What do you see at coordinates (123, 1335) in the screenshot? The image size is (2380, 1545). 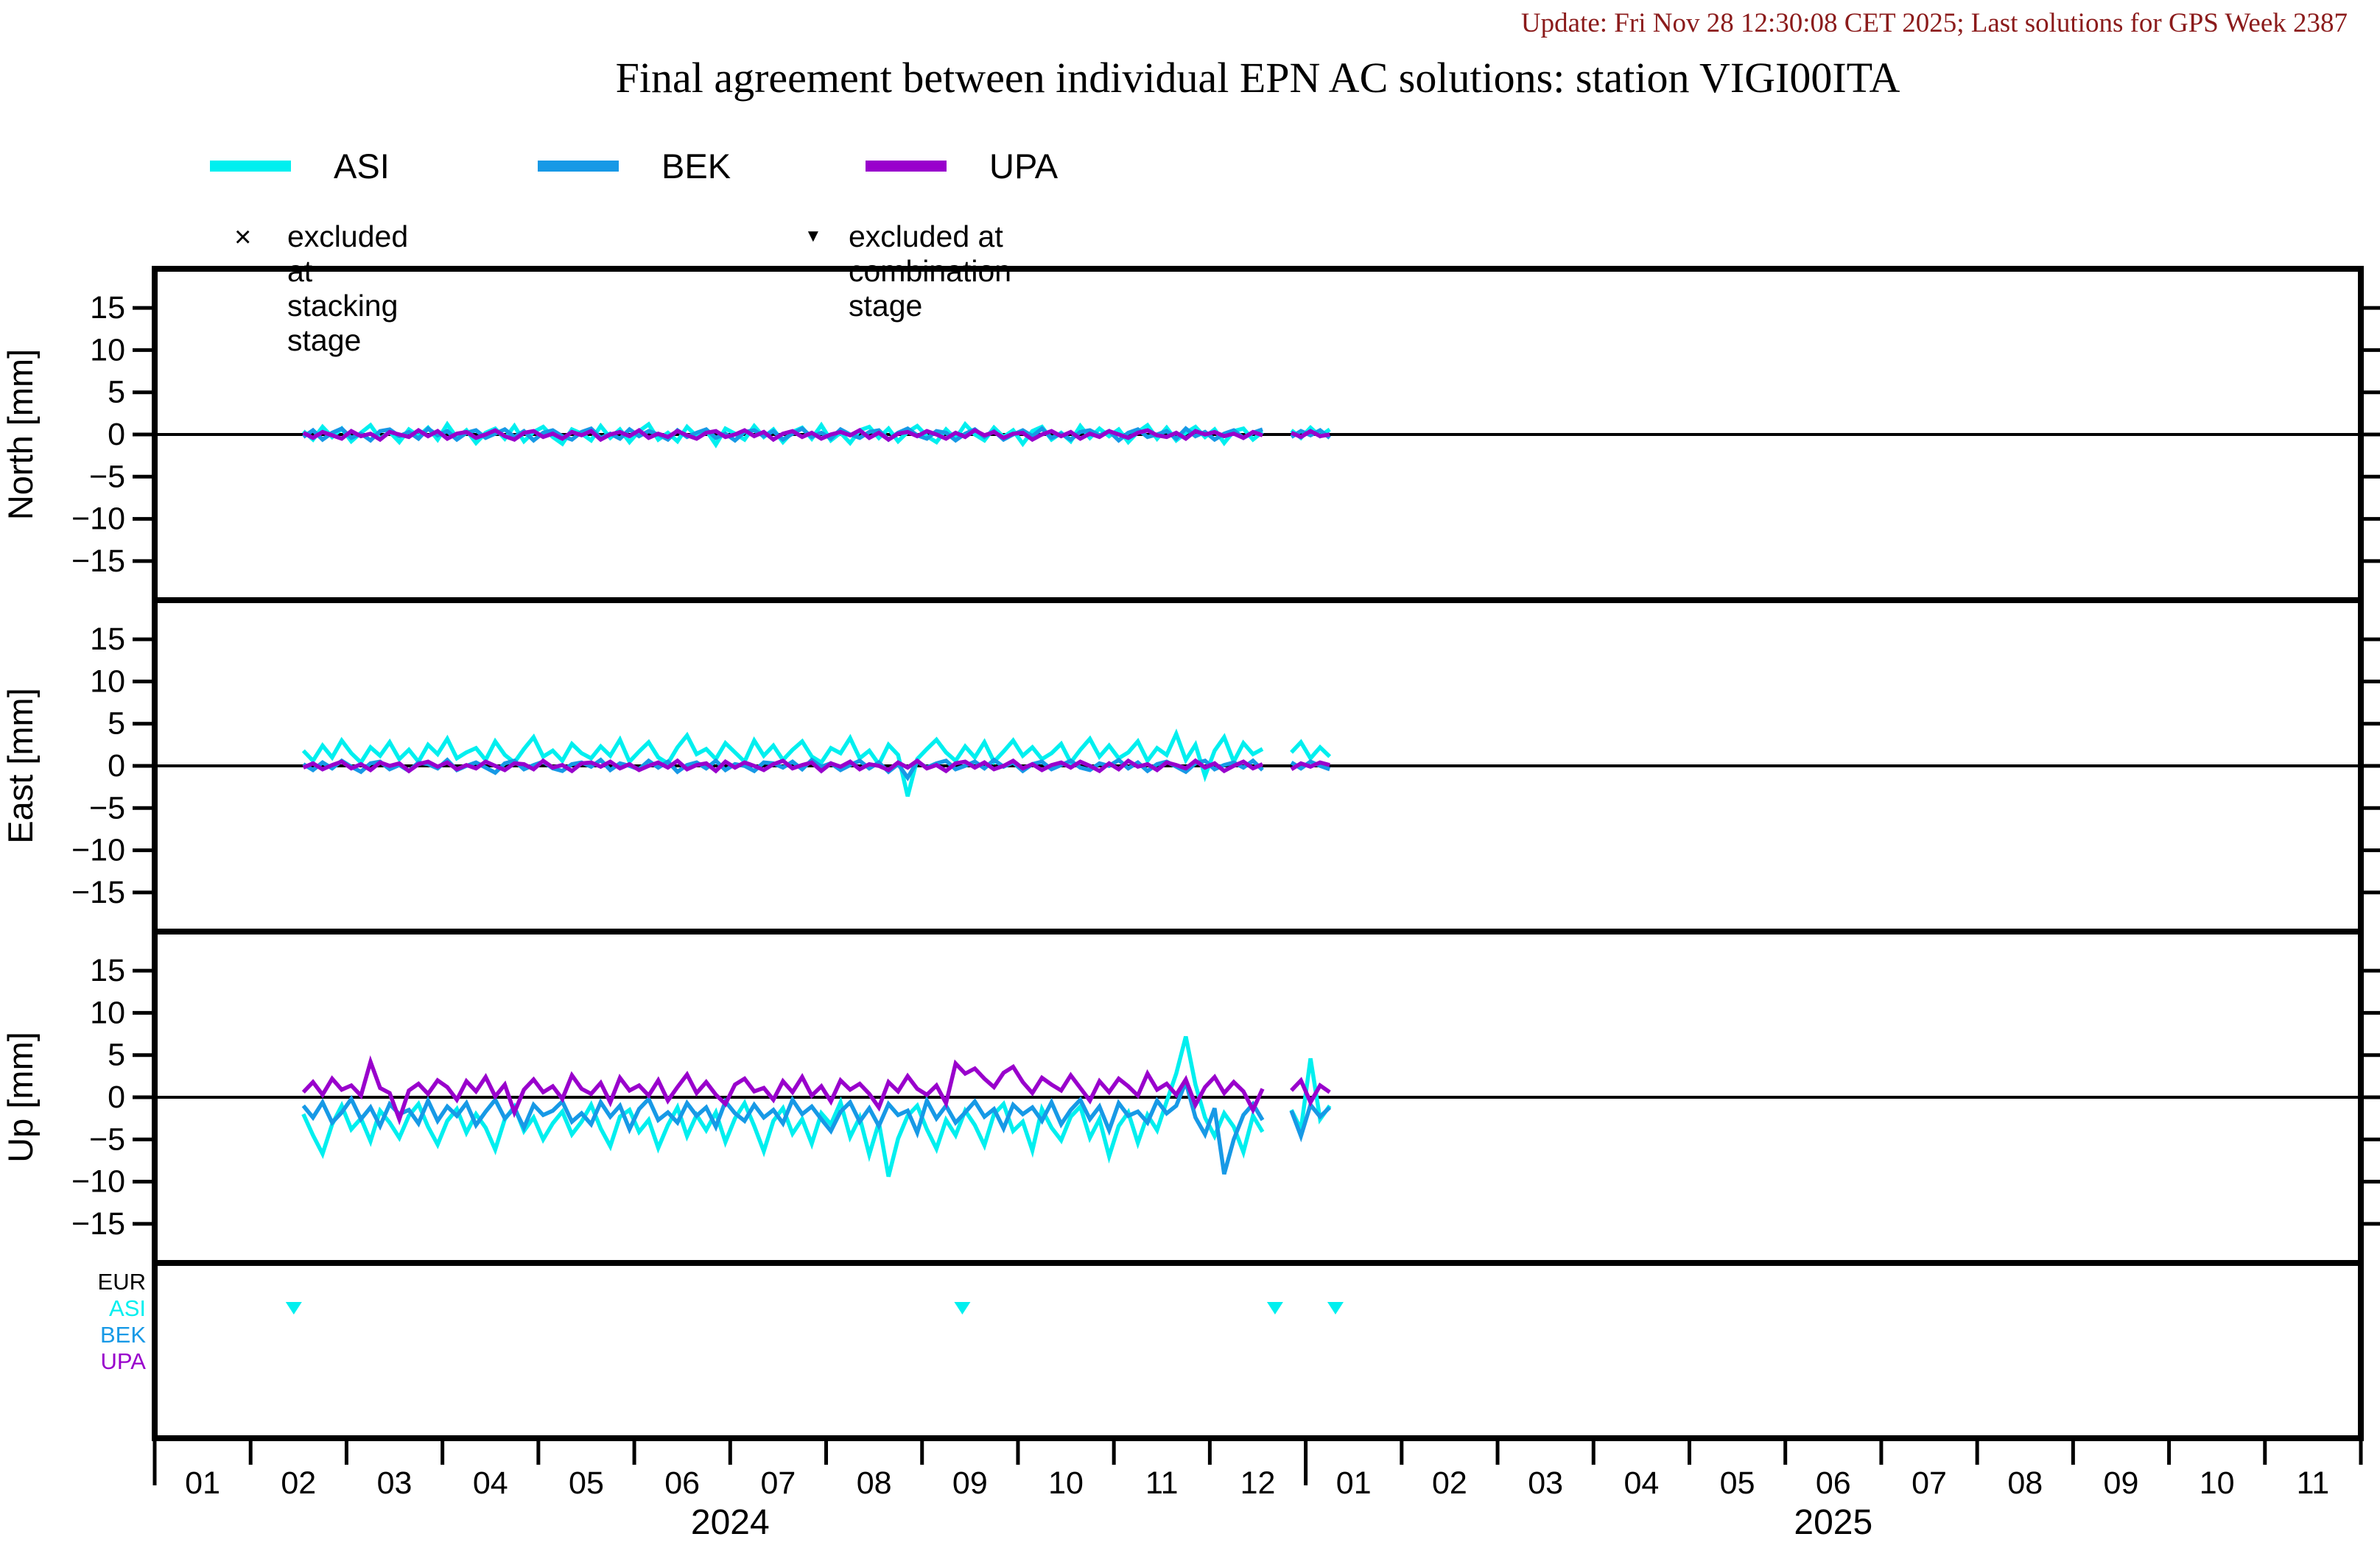 I see `exclusion-row-label-bek: BEK` at bounding box center [123, 1335].